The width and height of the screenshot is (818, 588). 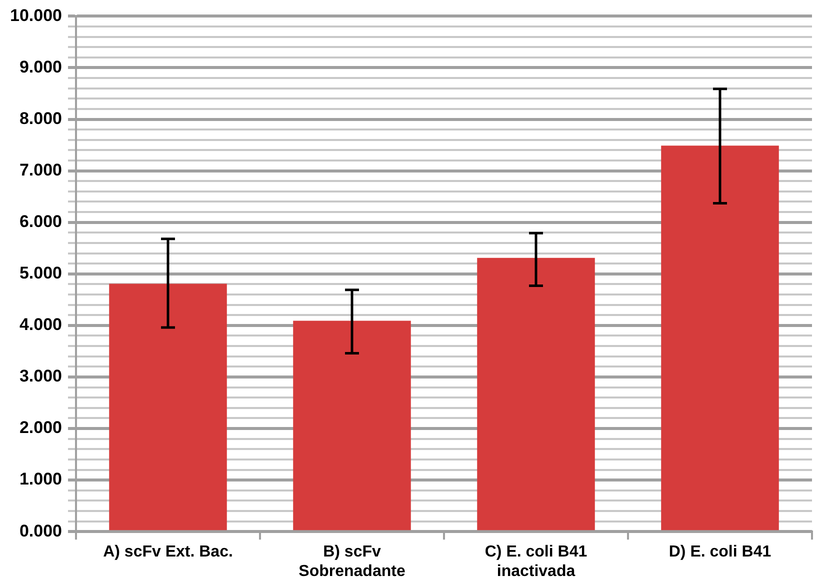 I want to click on y-tick-label: 9.000, so click(x=40, y=66).